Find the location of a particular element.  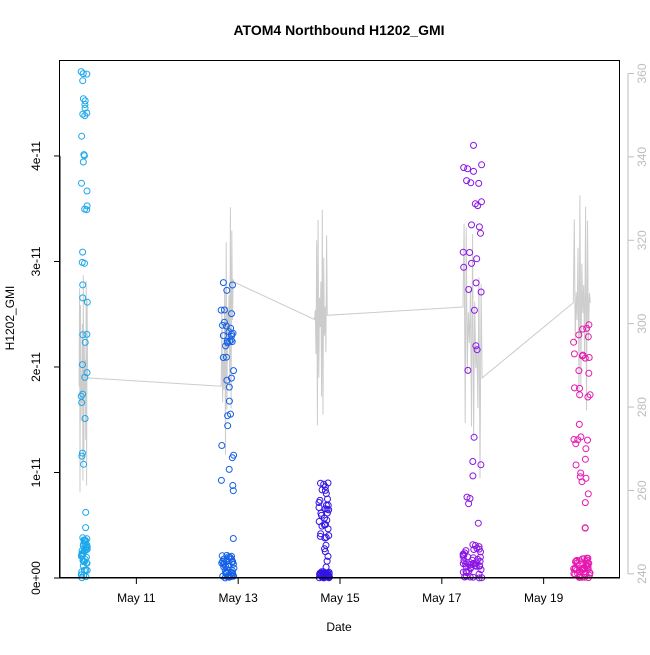

secondary-y-tick-label: 260 is located at coordinates (642, 490).